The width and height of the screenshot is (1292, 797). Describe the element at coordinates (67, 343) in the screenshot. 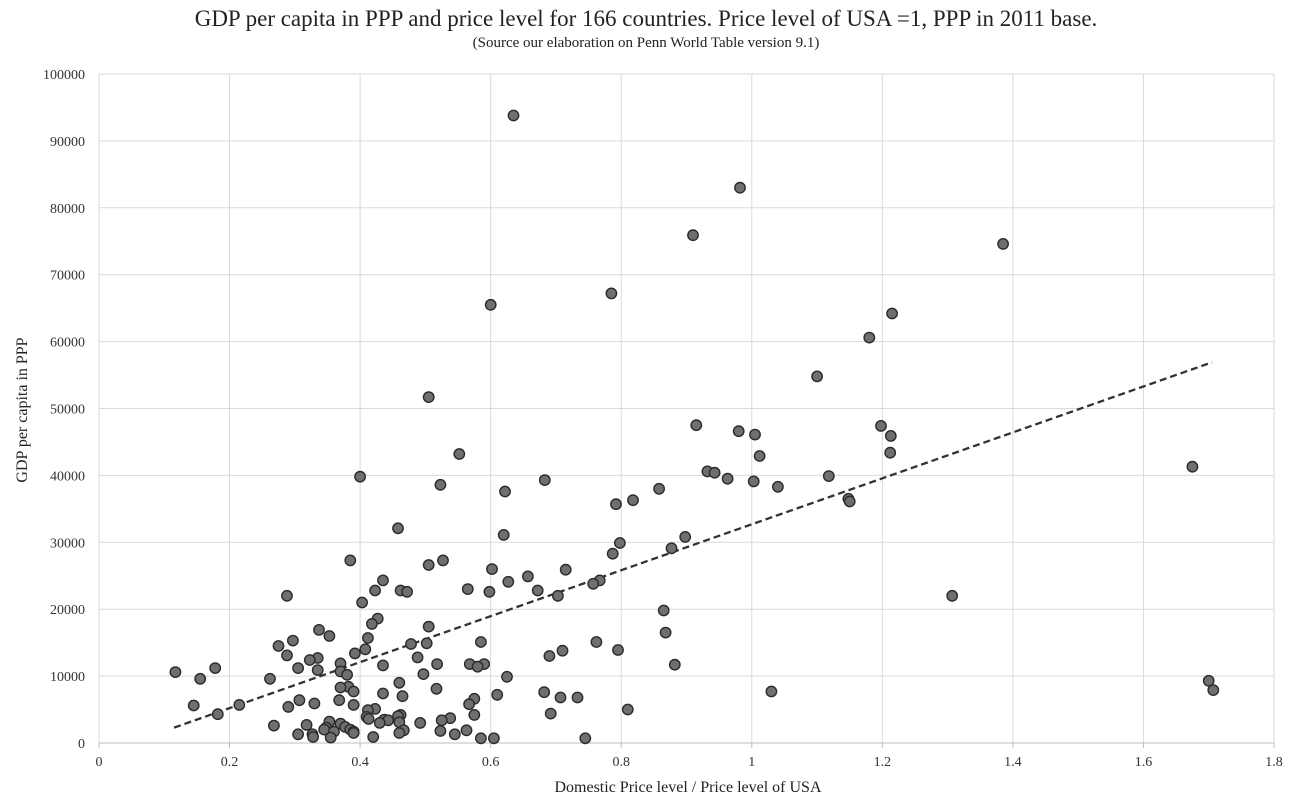

I see `y-tick-label: 60000` at that location.